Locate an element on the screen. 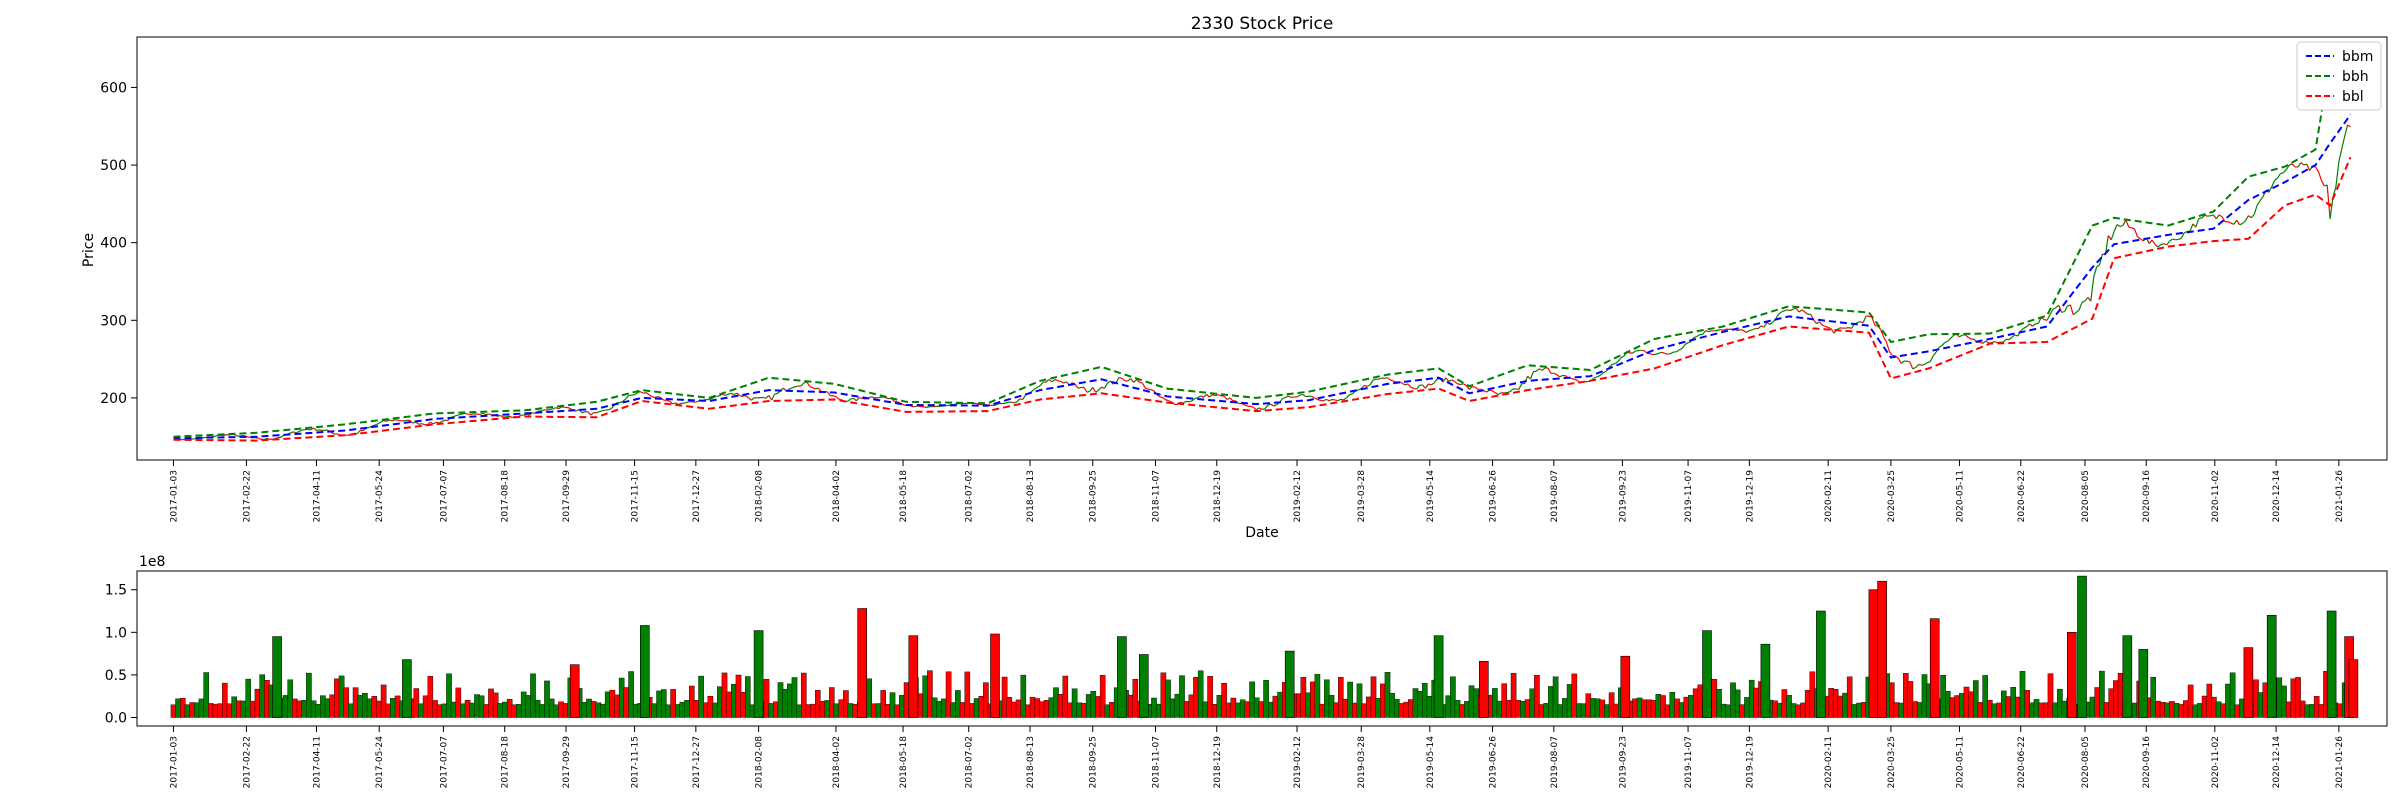  price-x-tick-label: 2017-11-15 is located at coordinates (636, 496).